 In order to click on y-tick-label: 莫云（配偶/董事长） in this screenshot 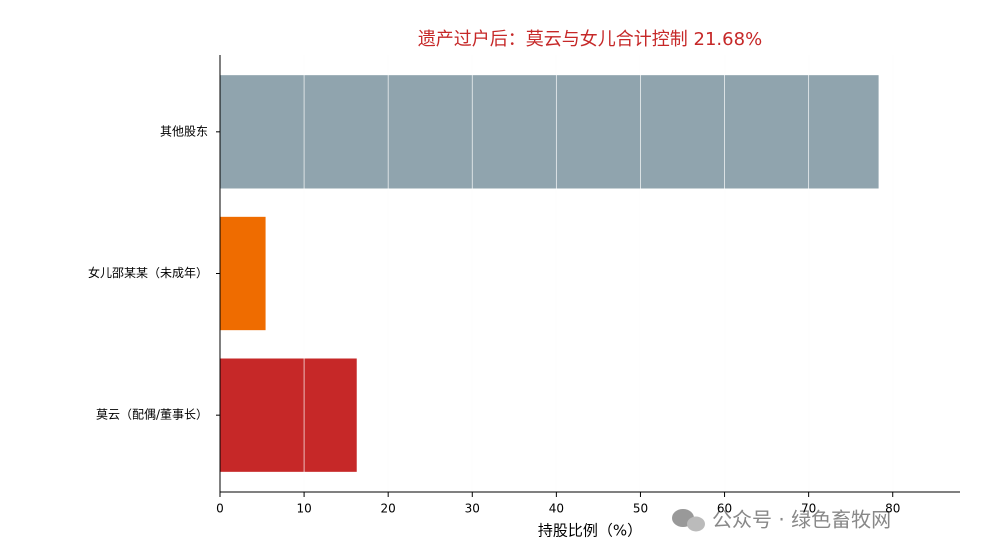, I will do `click(152, 415)`.